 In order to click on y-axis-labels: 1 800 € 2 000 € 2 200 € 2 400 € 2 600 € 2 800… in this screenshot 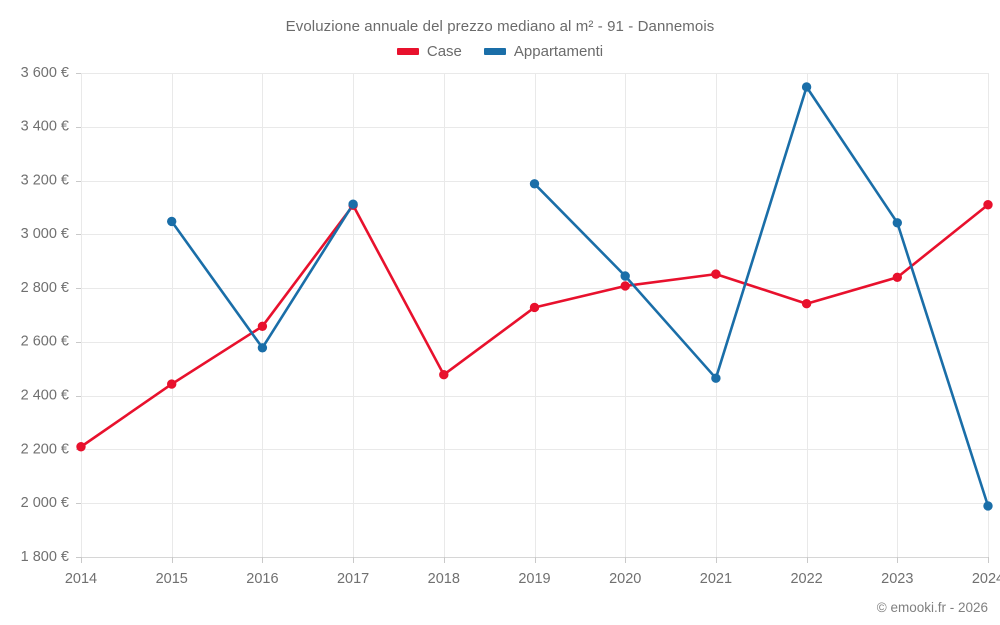, I will do `click(45, 315)`.